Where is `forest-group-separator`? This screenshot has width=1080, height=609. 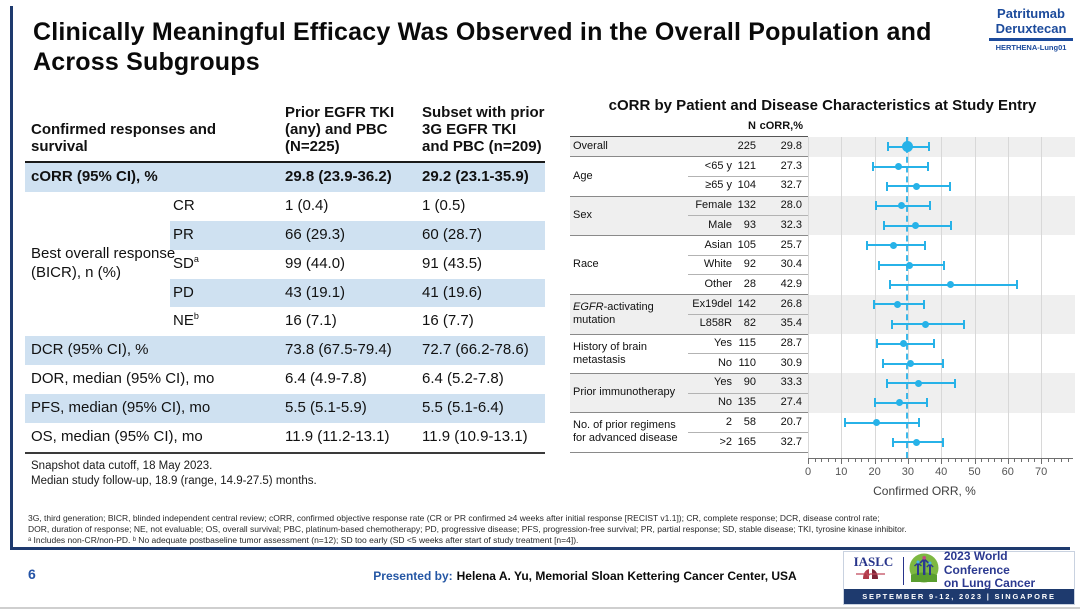 forest-group-separator is located at coordinates (689, 413).